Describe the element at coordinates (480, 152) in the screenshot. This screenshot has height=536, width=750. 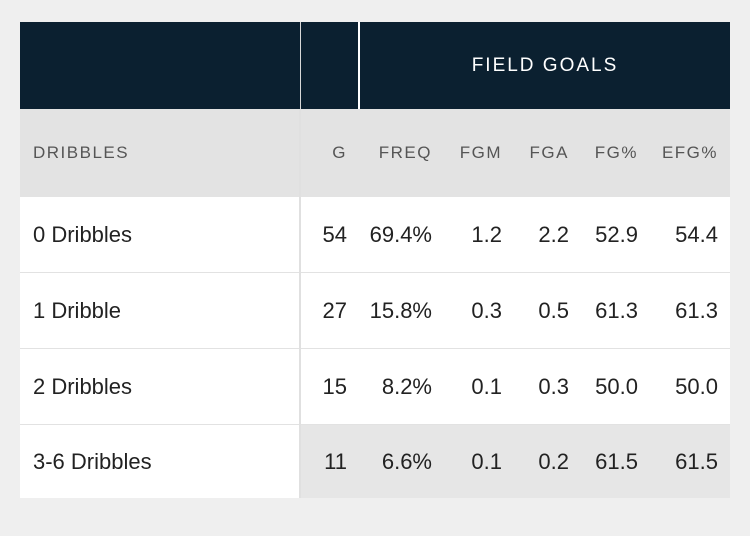
I see `col-header-fgm: FGM` at that location.